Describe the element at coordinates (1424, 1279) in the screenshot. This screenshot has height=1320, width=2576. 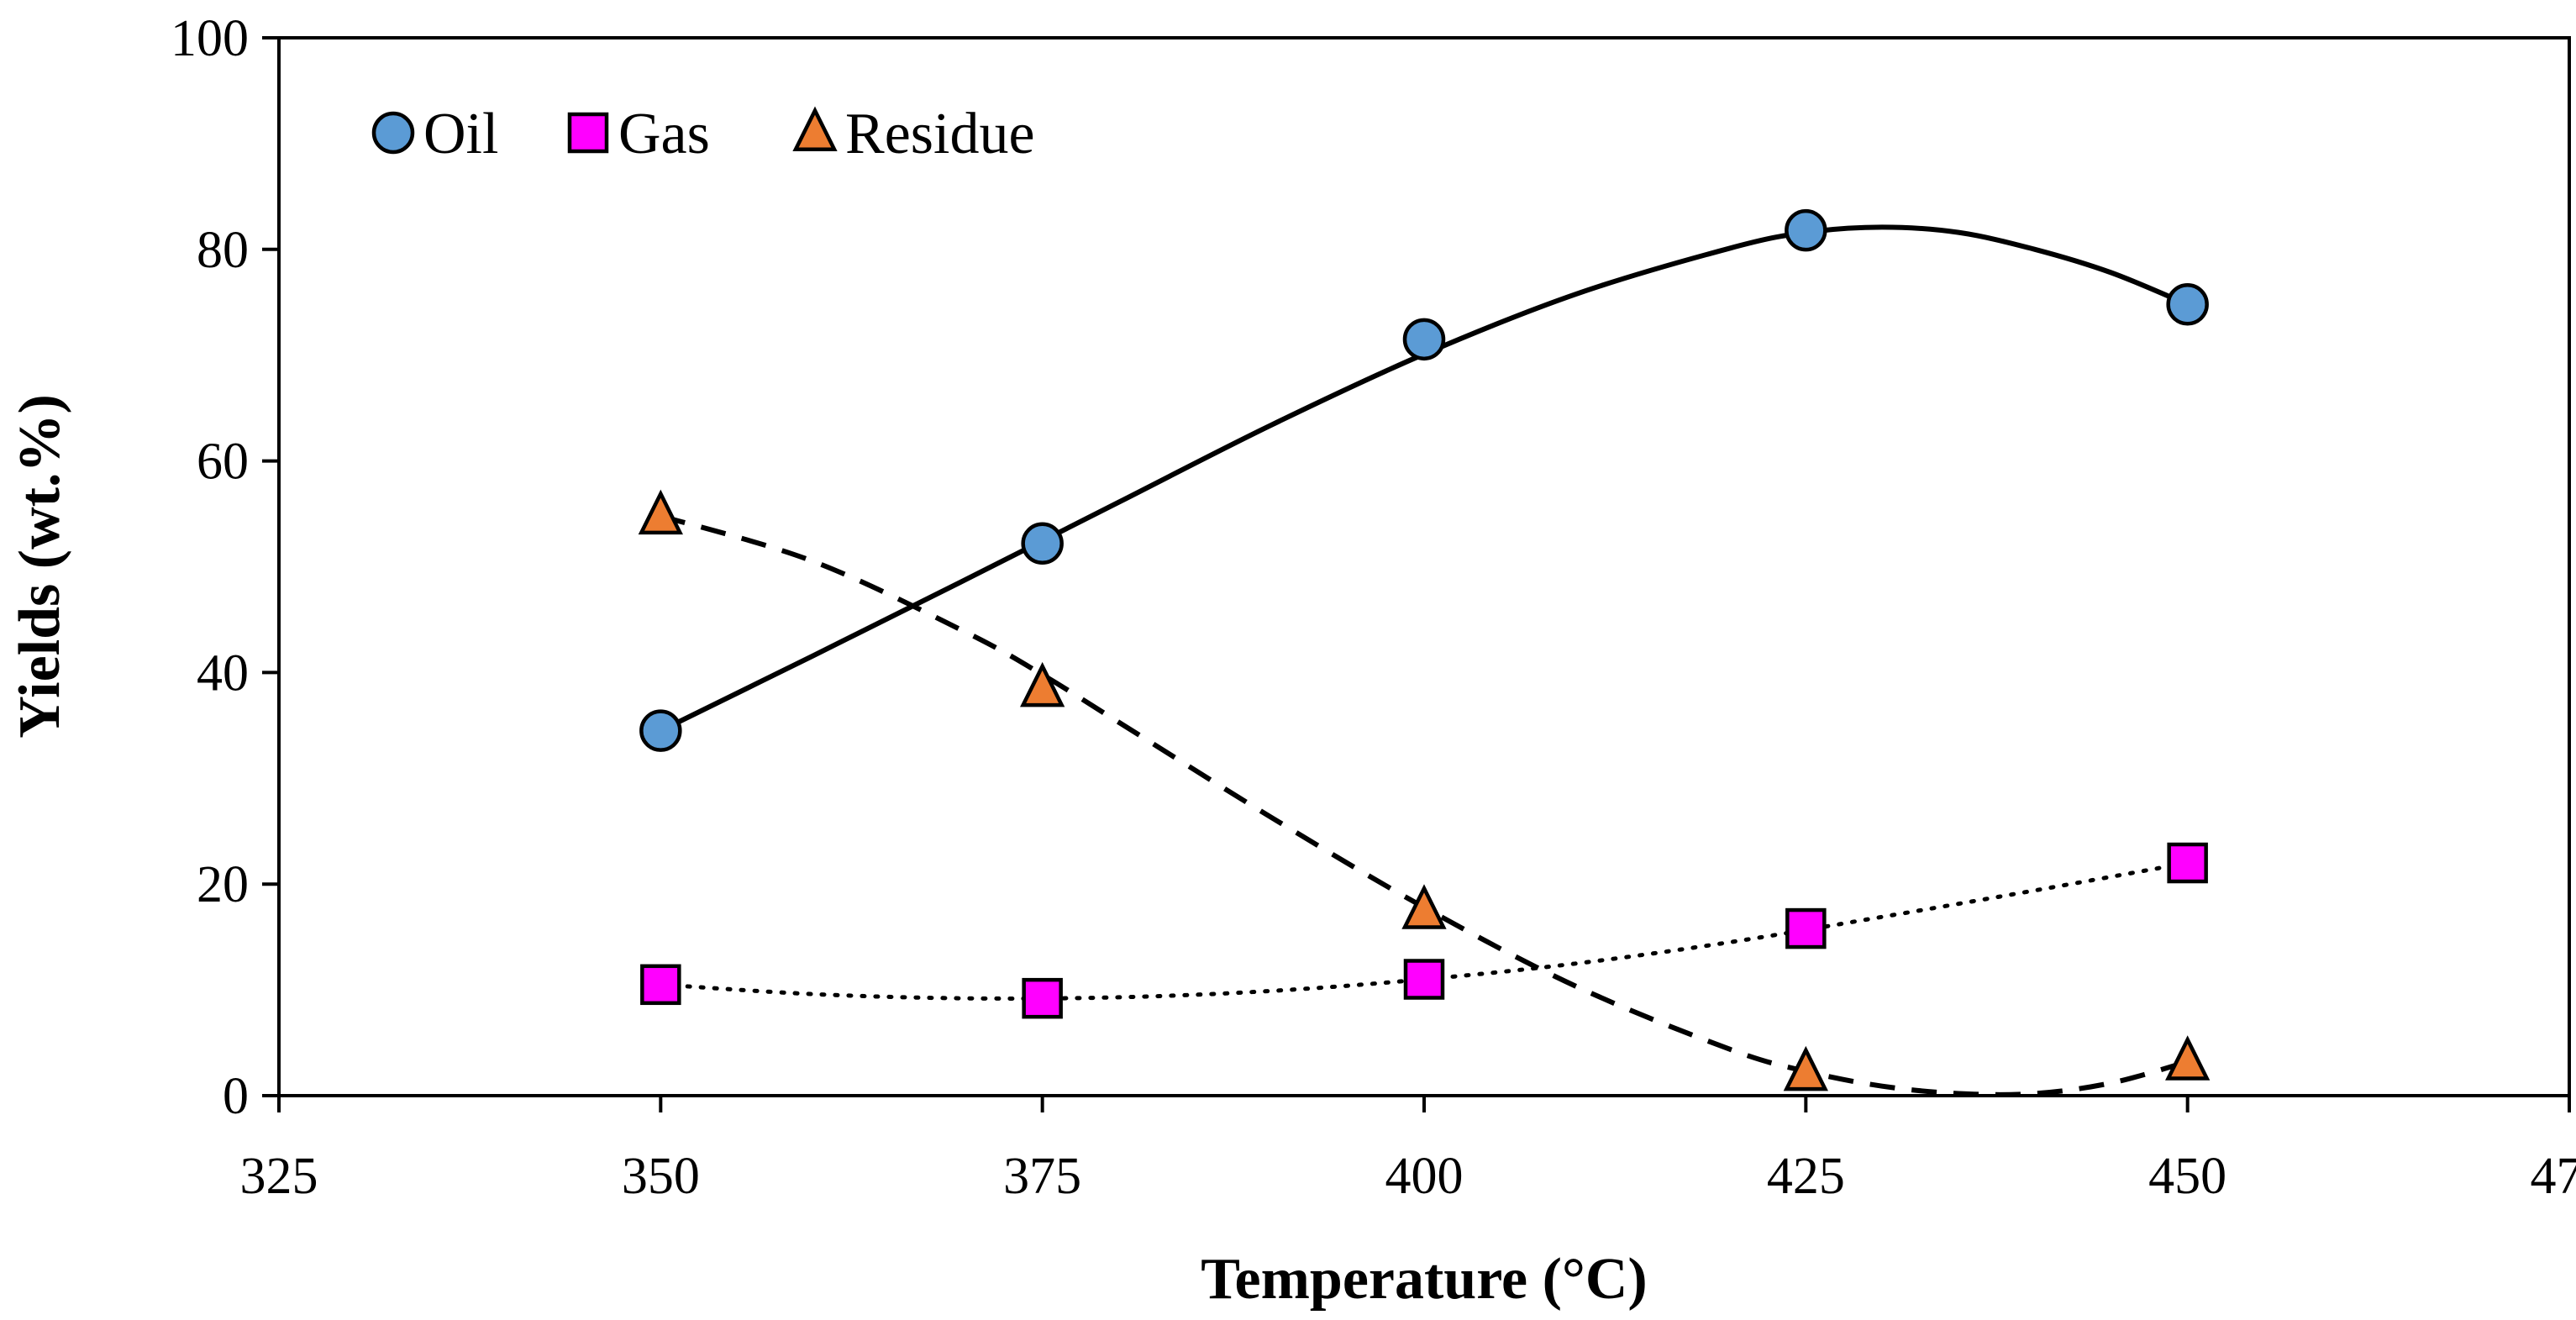
I see `x-axis-title: Temperature (°C)` at that location.